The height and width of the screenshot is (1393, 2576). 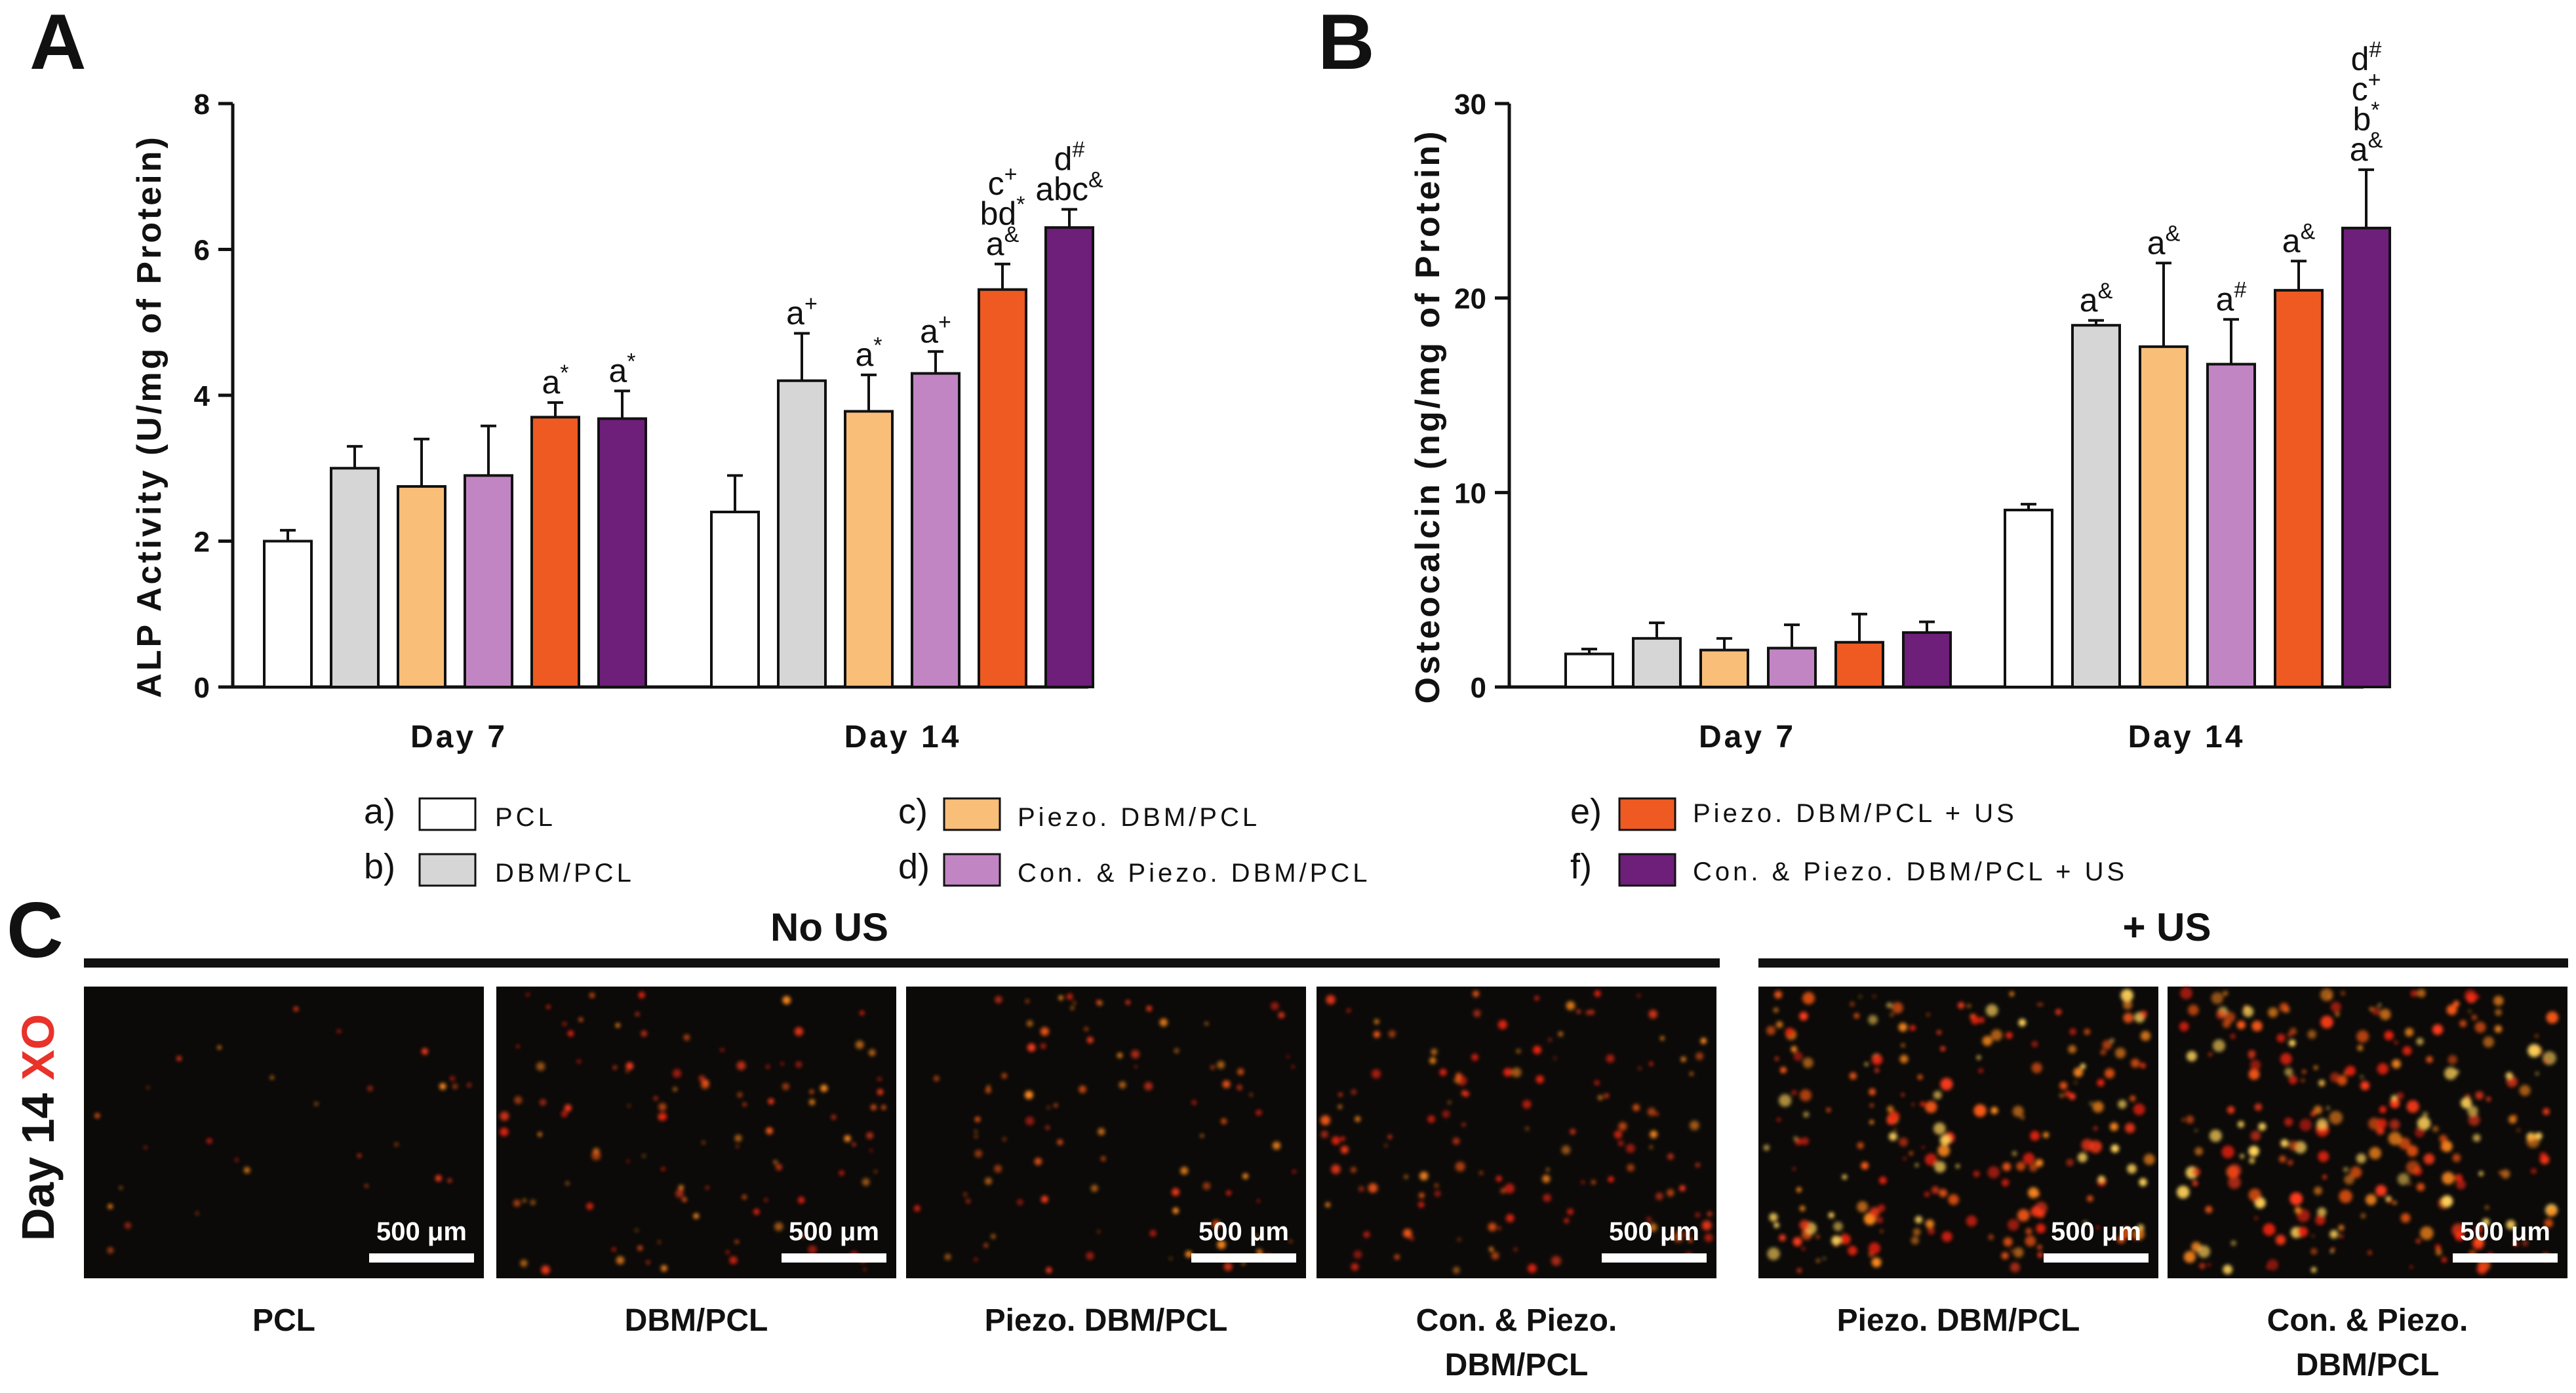 I want to click on chart-b-significance-label: a#, so click(x=2231, y=297).